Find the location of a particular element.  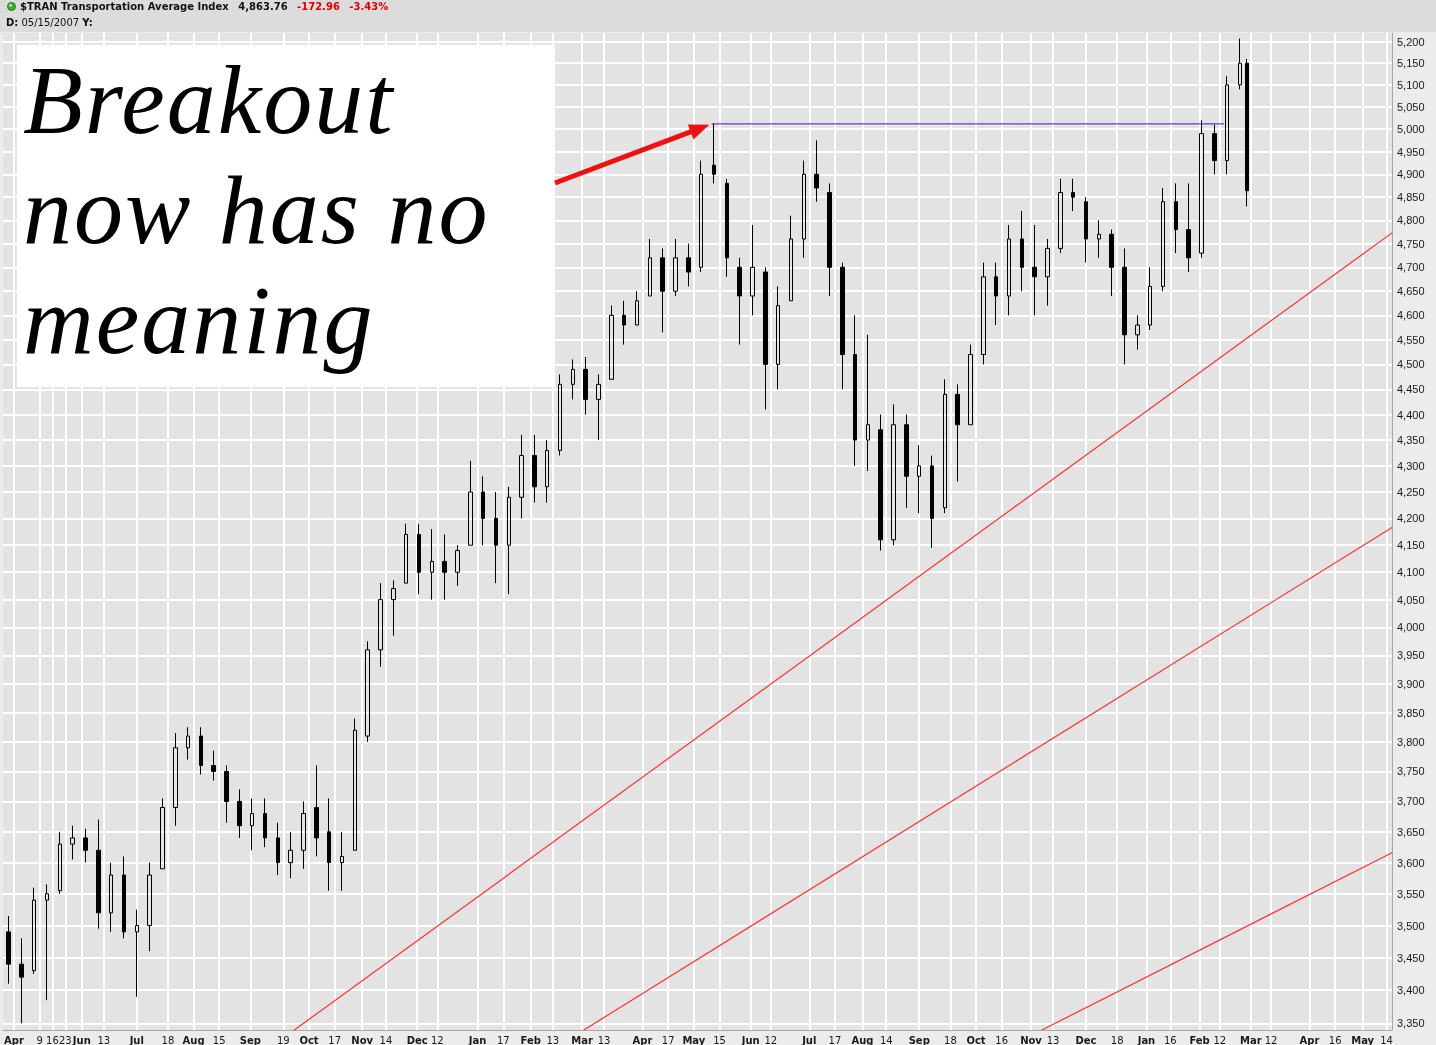

y-tick-label: 3,600 is located at coordinates (1411, 862).